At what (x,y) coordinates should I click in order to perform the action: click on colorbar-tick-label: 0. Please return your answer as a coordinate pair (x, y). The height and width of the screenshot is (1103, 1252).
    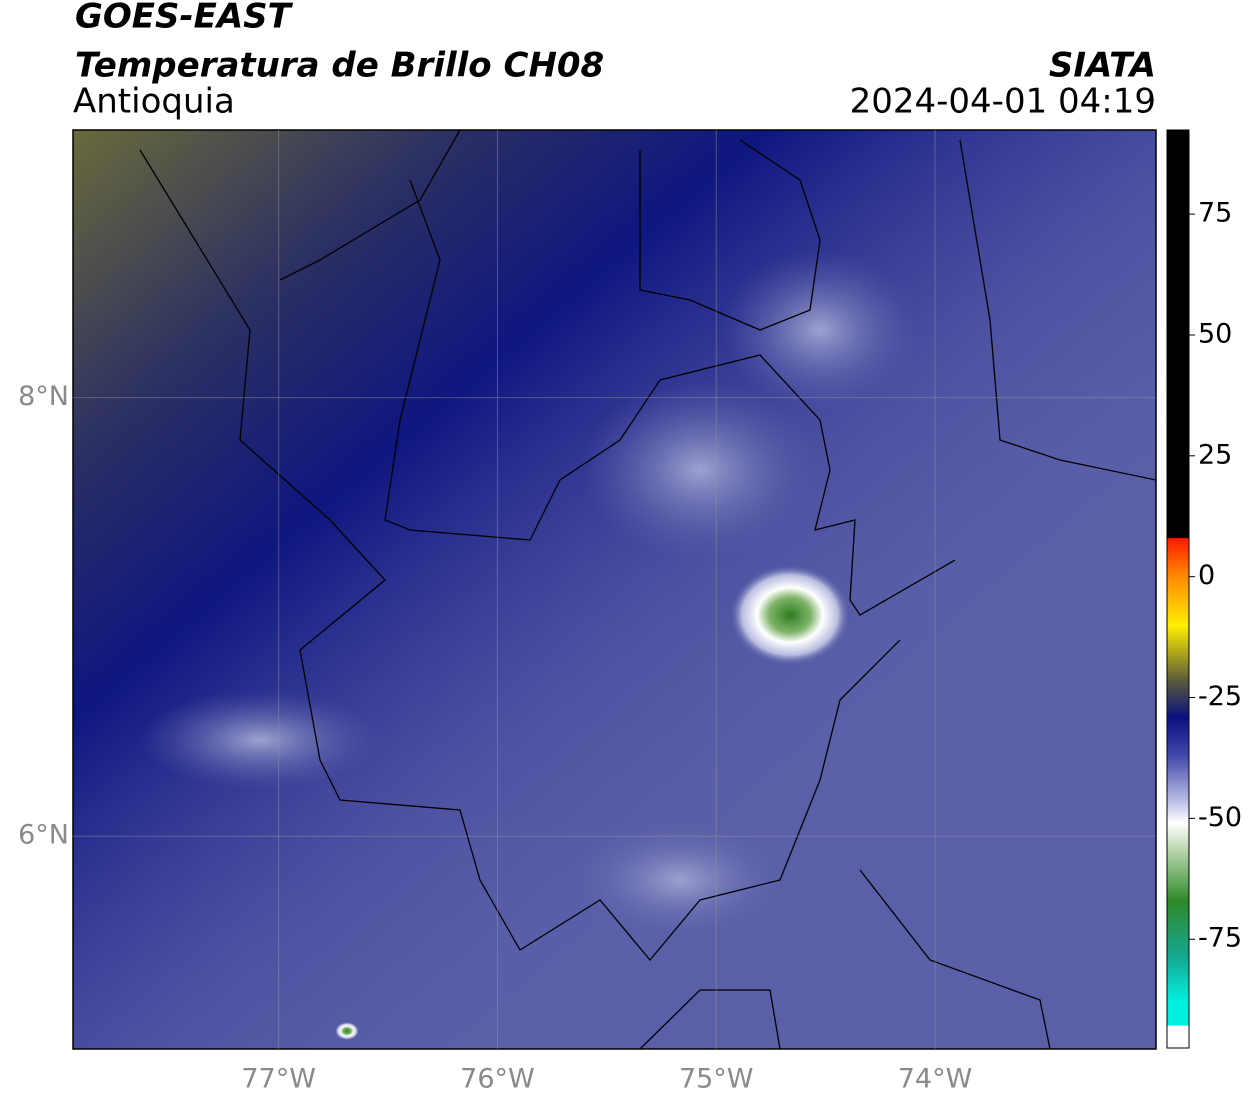
    Looking at the image, I should click on (1206, 575).